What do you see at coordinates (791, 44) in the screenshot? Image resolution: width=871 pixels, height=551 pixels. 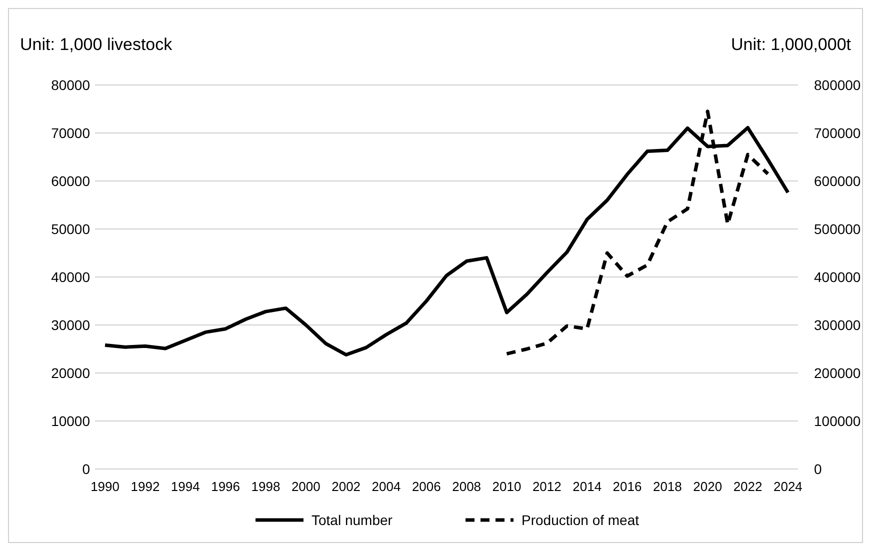 I see `y2-axis-title: Unit: 1,000,000t` at bounding box center [791, 44].